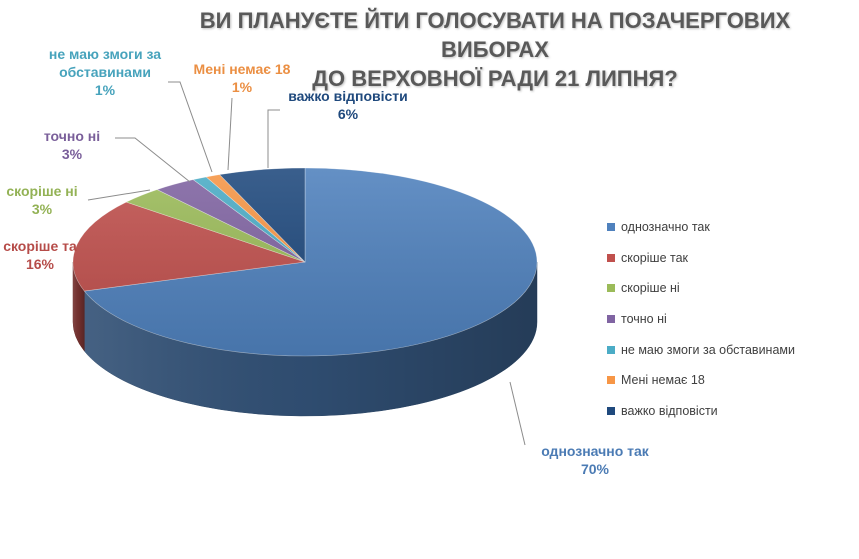 This screenshot has width=859, height=559. What do you see at coordinates (41, 200) in the screenshot?
I see `data-label-2: скоріше ні 3%` at bounding box center [41, 200].